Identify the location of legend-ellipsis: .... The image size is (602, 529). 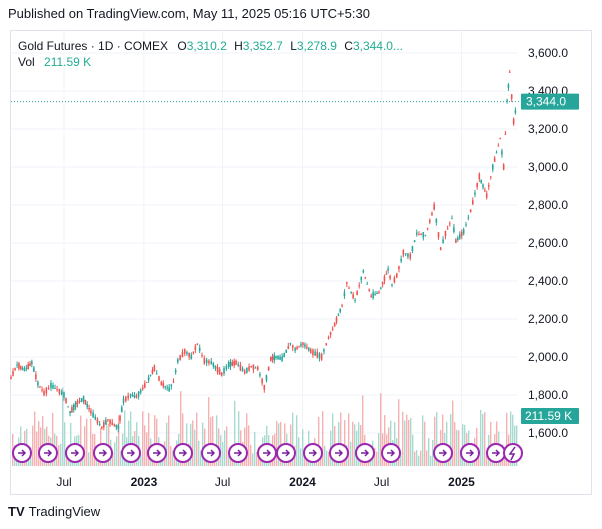
(397, 46).